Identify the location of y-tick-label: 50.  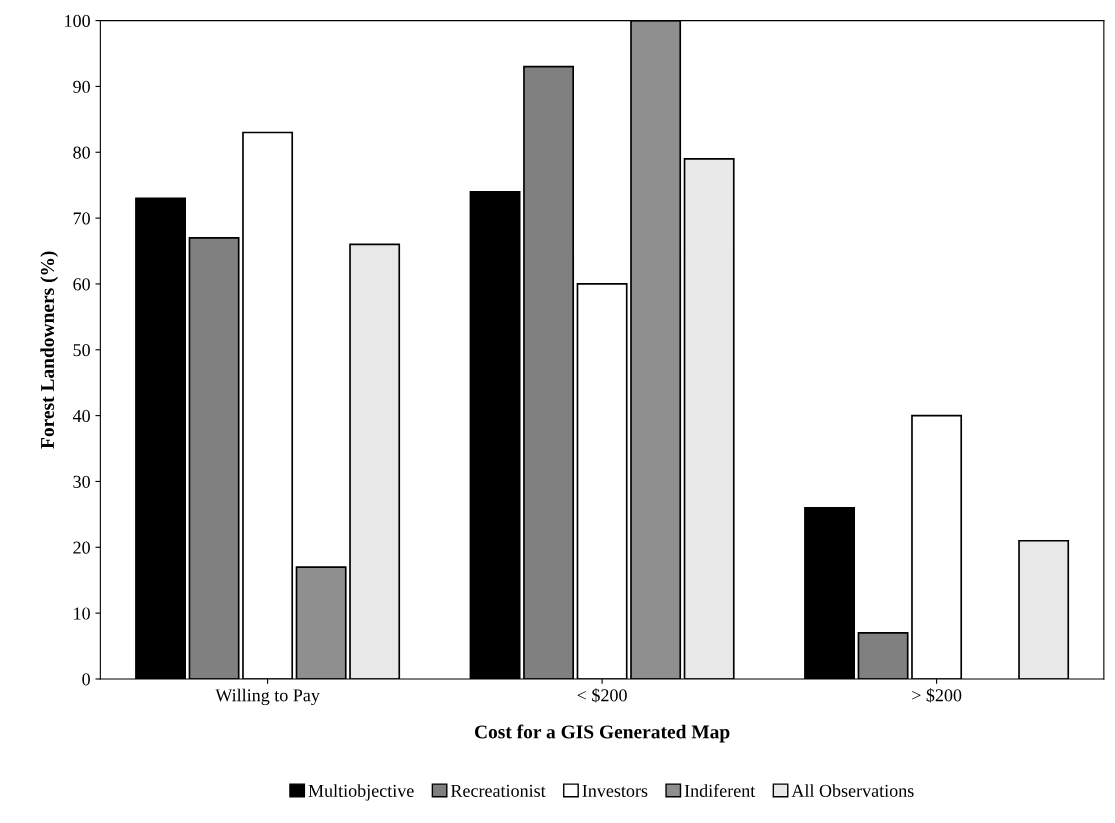
(81, 350).